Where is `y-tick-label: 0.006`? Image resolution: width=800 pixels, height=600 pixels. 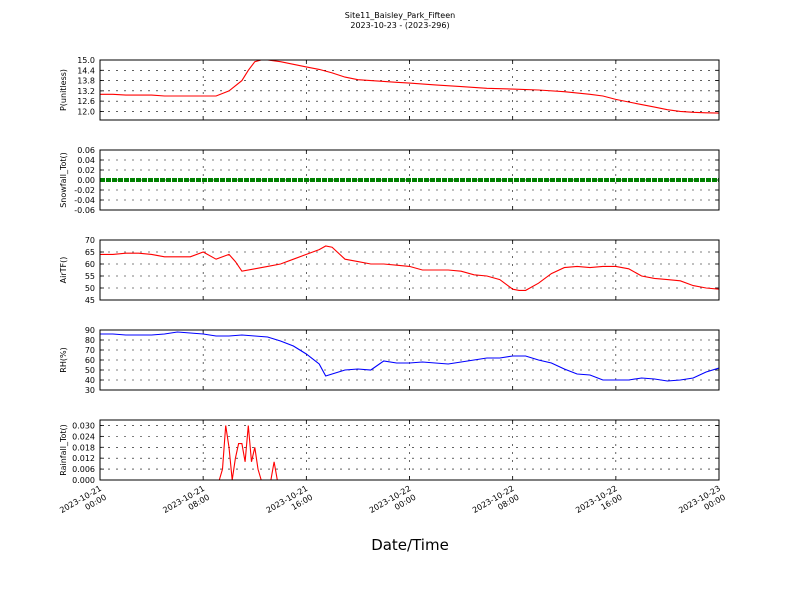 y-tick-label: 0.006 is located at coordinates (83, 469).